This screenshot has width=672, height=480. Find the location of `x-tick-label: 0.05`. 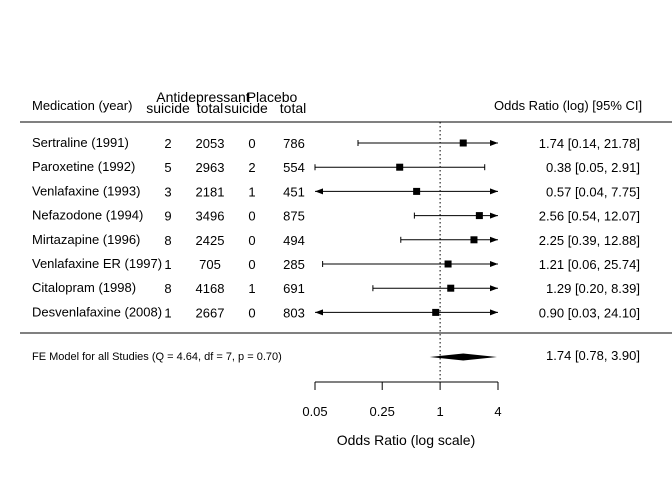

x-tick-label: 0.05 is located at coordinates (314, 411).